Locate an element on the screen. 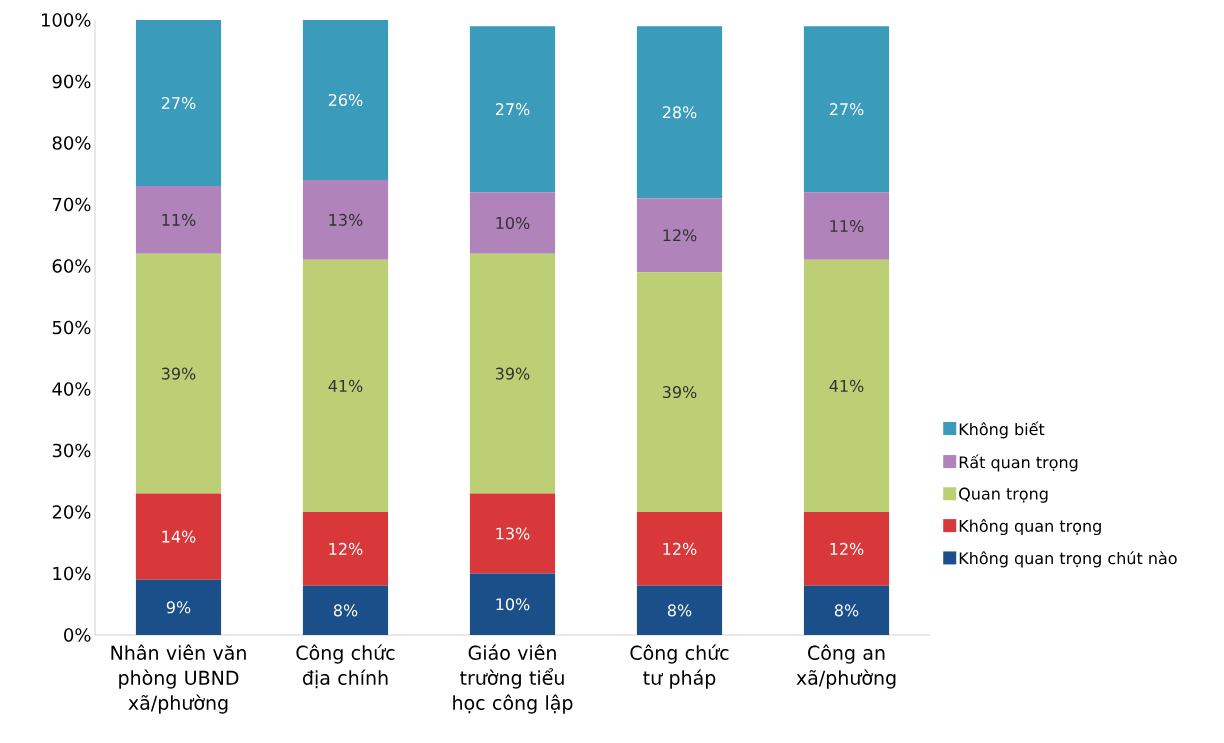 The image size is (1224, 743). data-label: 26% is located at coordinates (345, 99).